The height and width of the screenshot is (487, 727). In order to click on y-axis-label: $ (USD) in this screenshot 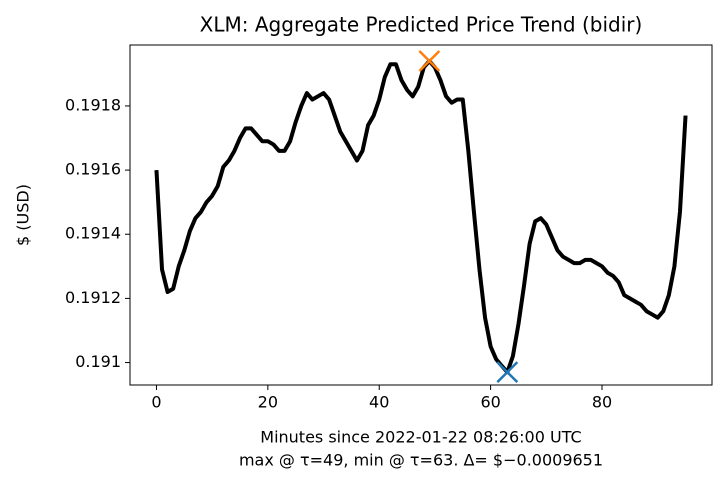, I will do `click(23, 215)`.